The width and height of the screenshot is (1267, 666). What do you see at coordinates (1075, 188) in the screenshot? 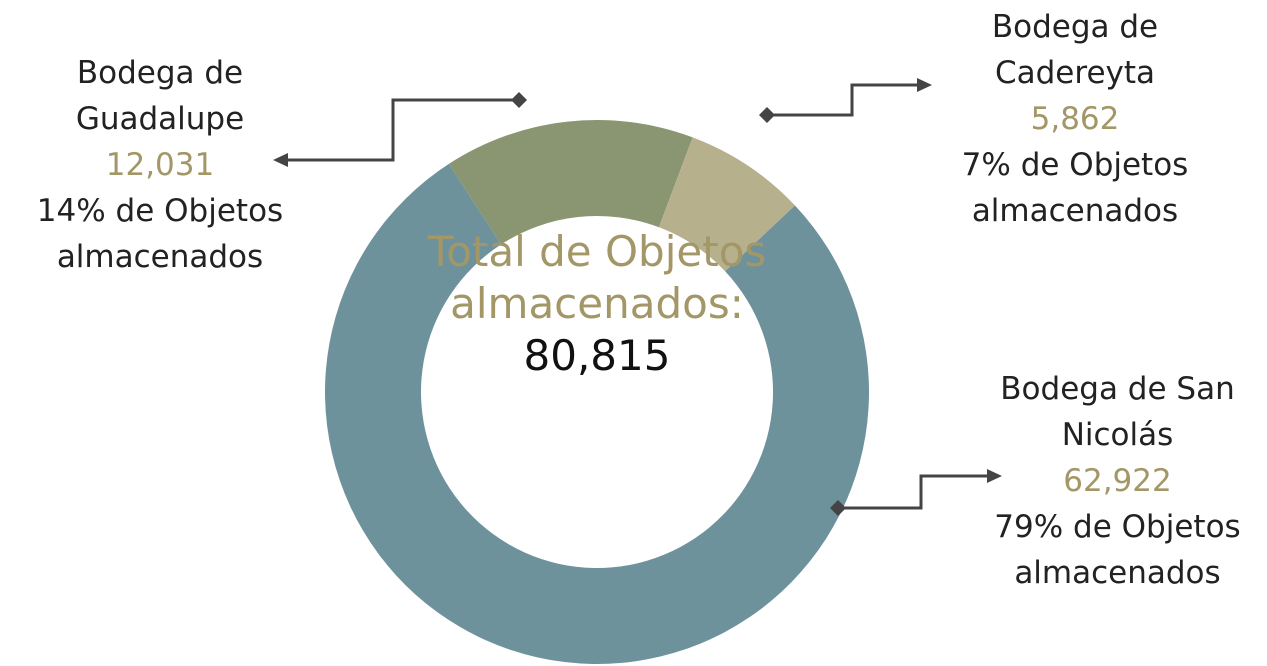
I see `percent-label: 7% de Objetos almacenados` at bounding box center [1075, 188].